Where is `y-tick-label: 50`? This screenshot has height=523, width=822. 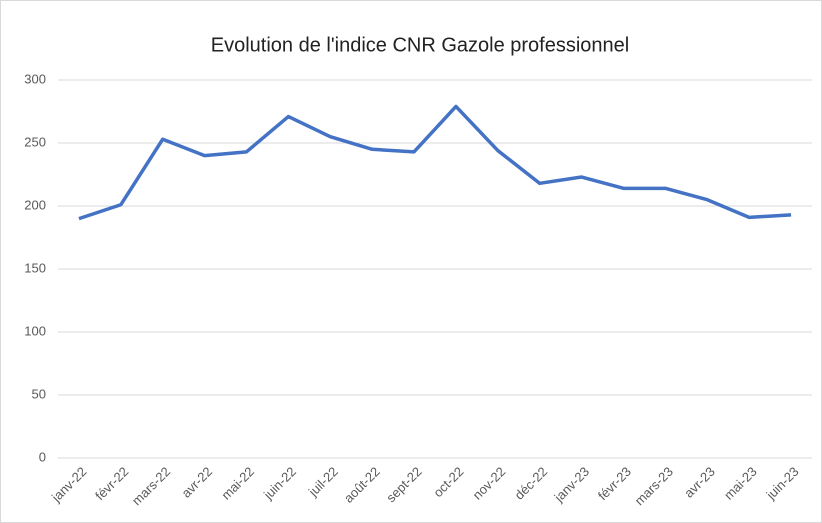 y-tick-label: 50 is located at coordinates (39, 393).